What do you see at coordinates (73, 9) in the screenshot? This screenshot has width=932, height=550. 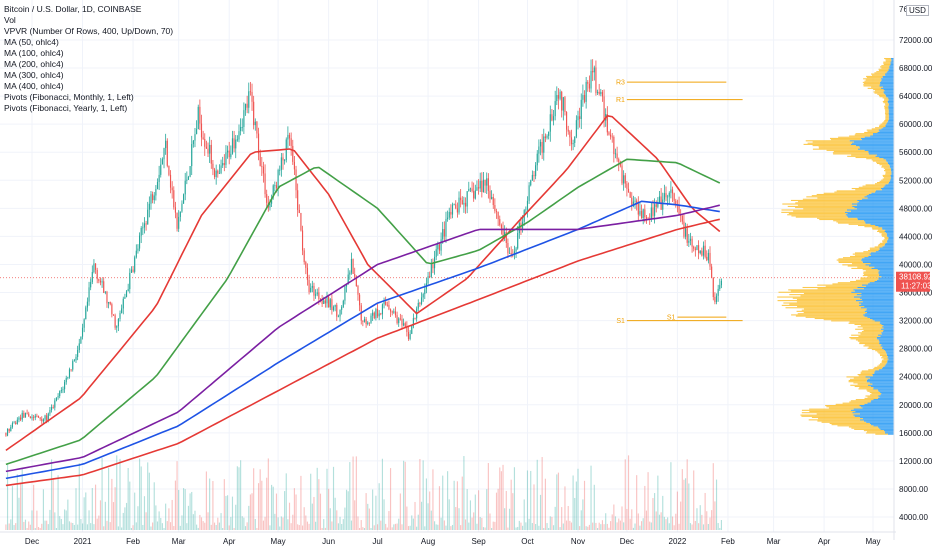 I see `symbol-title: Bitcoin / U.S. Dollar, 1D, COINBASE` at bounding box center [73, 9].